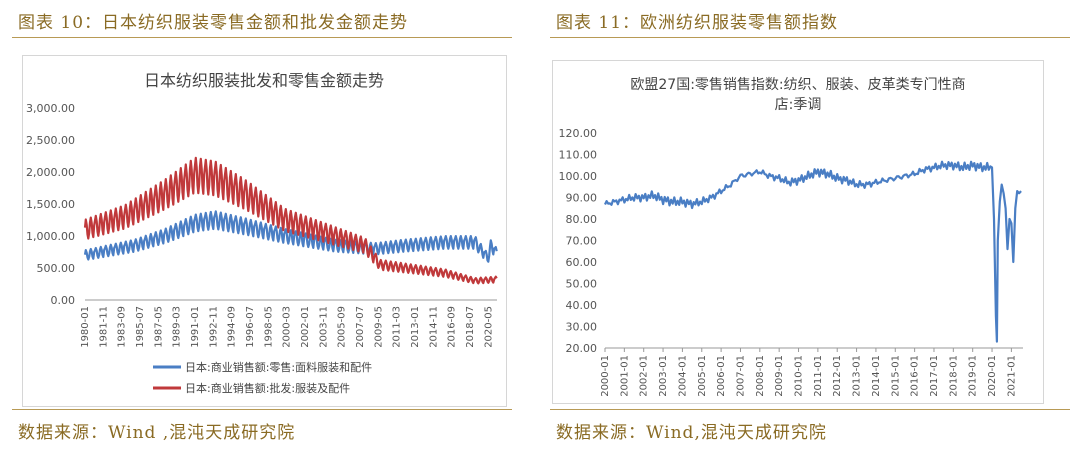 The image size is (1080, 449). Describe the element at coordinates (232, 327) in the screenshot. I see `x-tick-label: 1994-09` at that location.